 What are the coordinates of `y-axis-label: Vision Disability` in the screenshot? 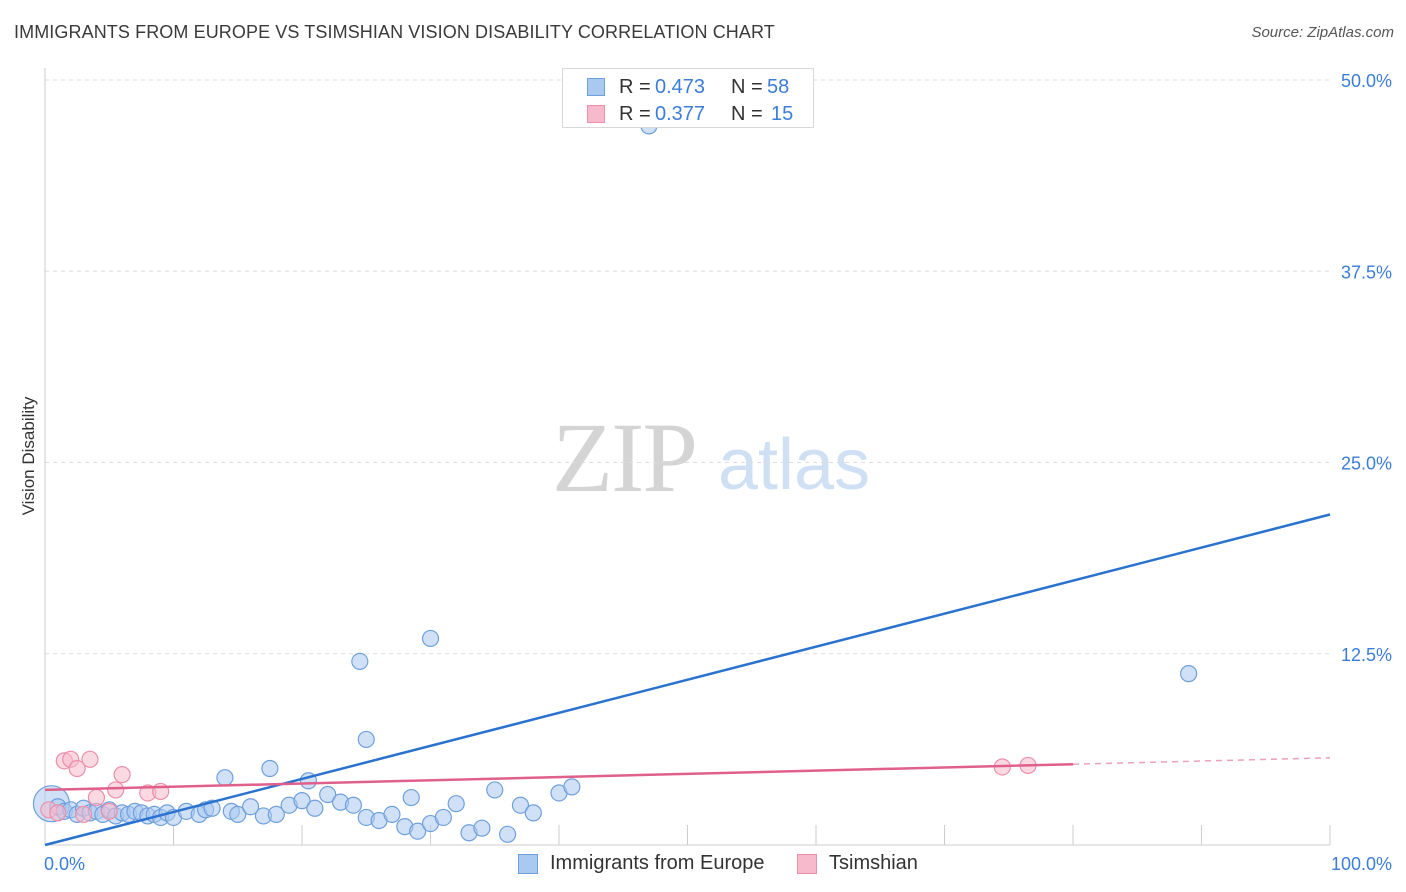 It's located at (28, 455).